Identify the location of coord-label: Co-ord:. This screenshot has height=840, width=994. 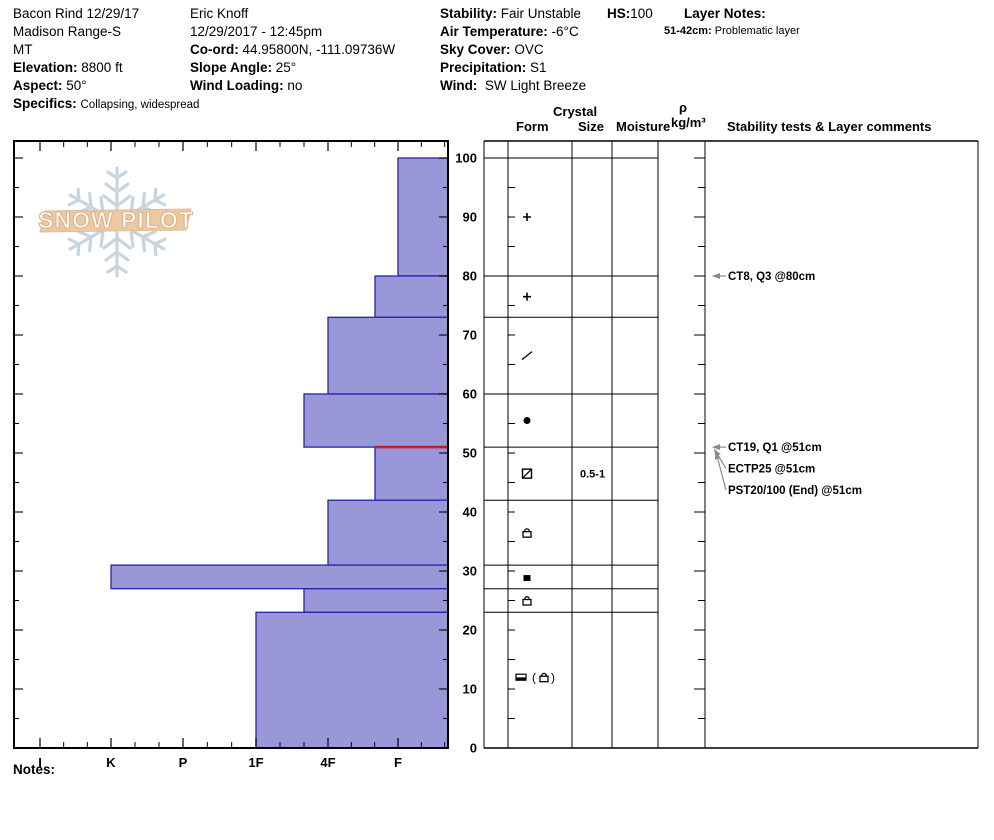
(214, 49).